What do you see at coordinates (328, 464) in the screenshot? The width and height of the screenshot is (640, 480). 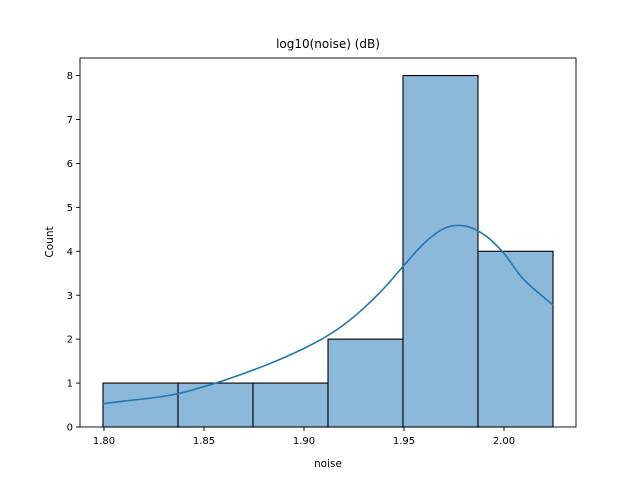 I see `x-axis-label: noise` at bounding box center [328, 464].